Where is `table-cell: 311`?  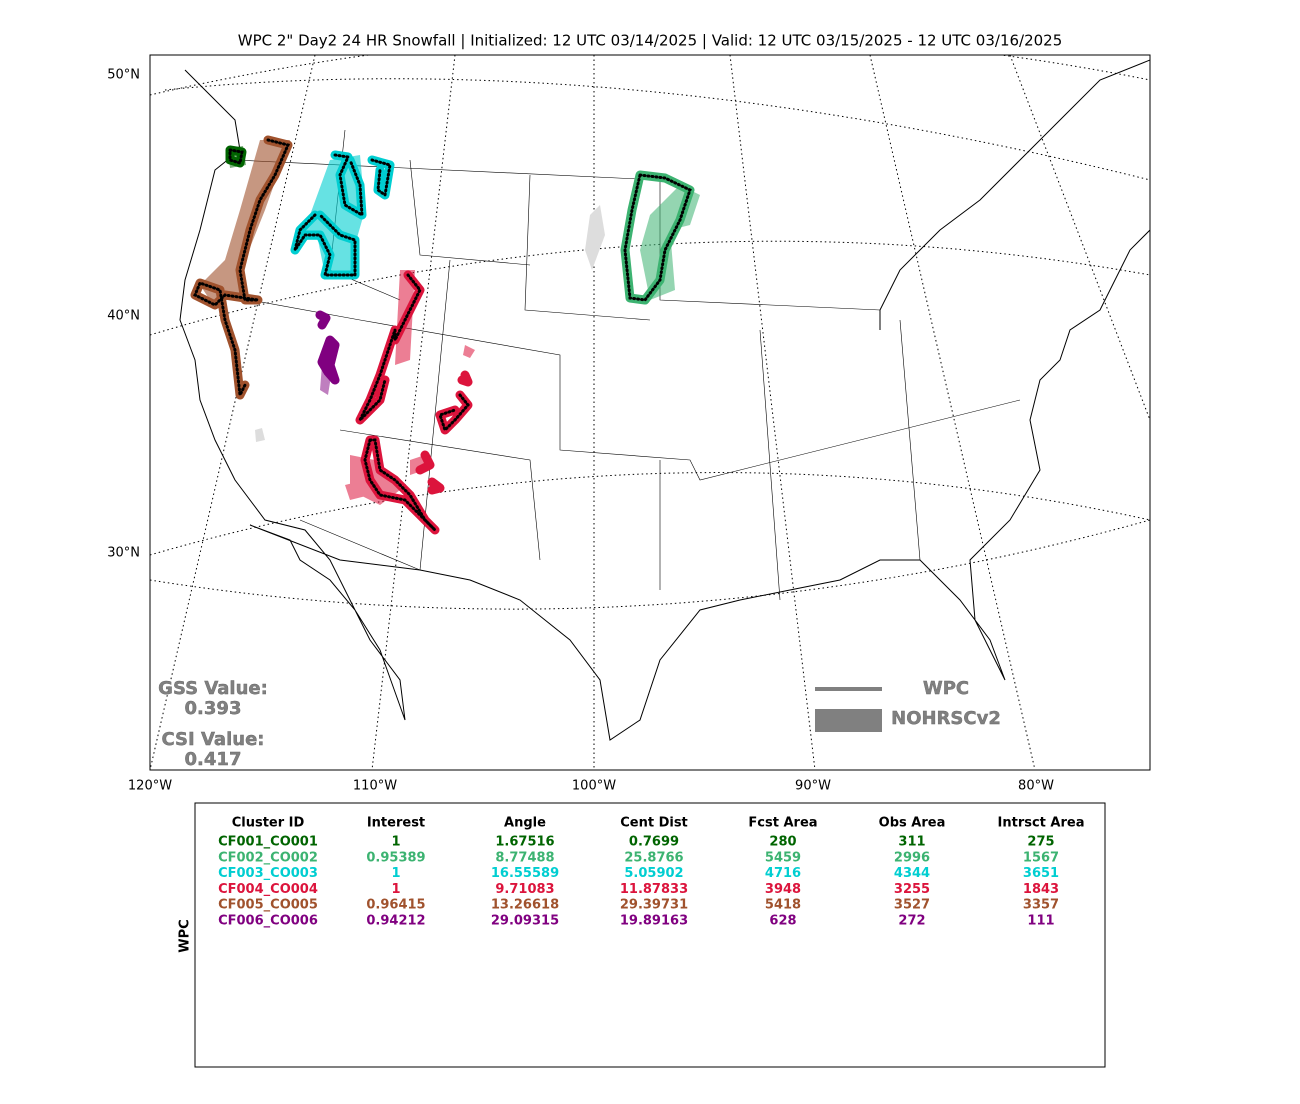
table-cell: 311 is located at coordinates (911, 842).